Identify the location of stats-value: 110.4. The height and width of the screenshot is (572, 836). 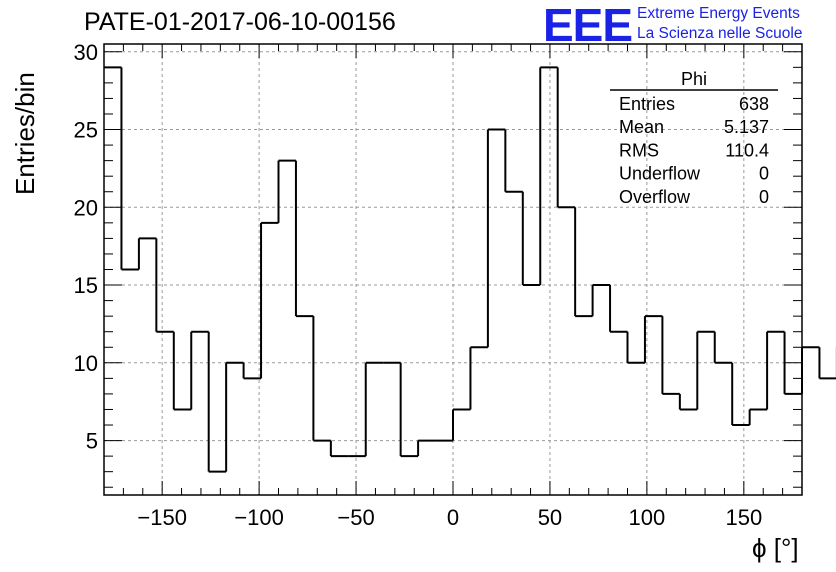
(747, 150).